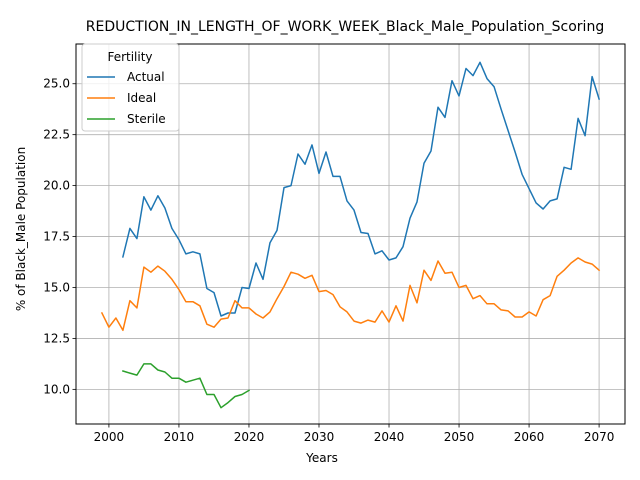 The height and width of the screenshot is (480, 640). I want to click on y-axis-title: % of Black_Male Population, so click(21, 229).